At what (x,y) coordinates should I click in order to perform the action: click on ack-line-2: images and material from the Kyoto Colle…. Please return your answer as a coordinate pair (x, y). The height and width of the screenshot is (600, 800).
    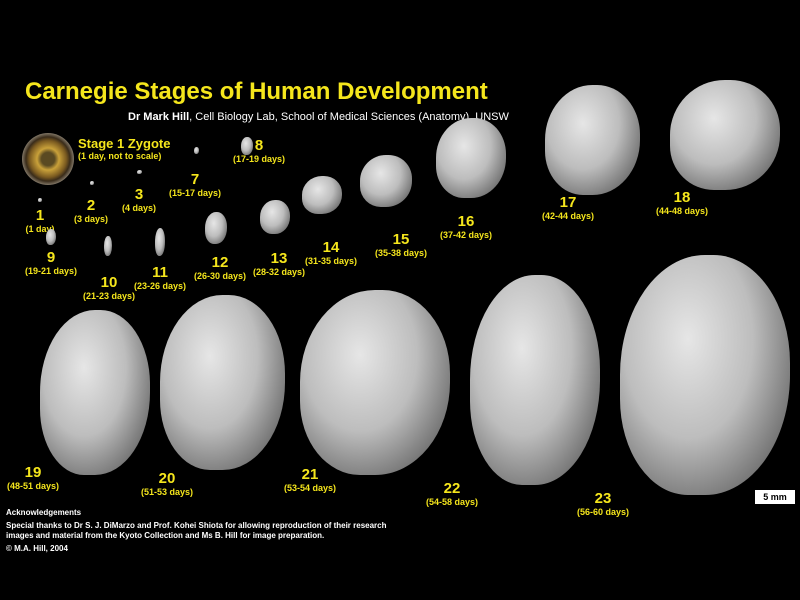
    Looking at the image, I should click on (165, 535).